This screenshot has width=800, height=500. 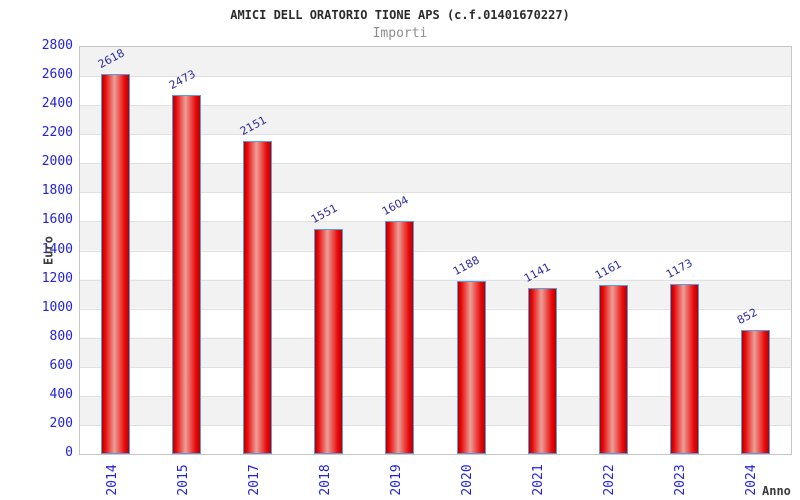 I want to click on x-tick-label-2014: 2014, so click(x=112, y=480).